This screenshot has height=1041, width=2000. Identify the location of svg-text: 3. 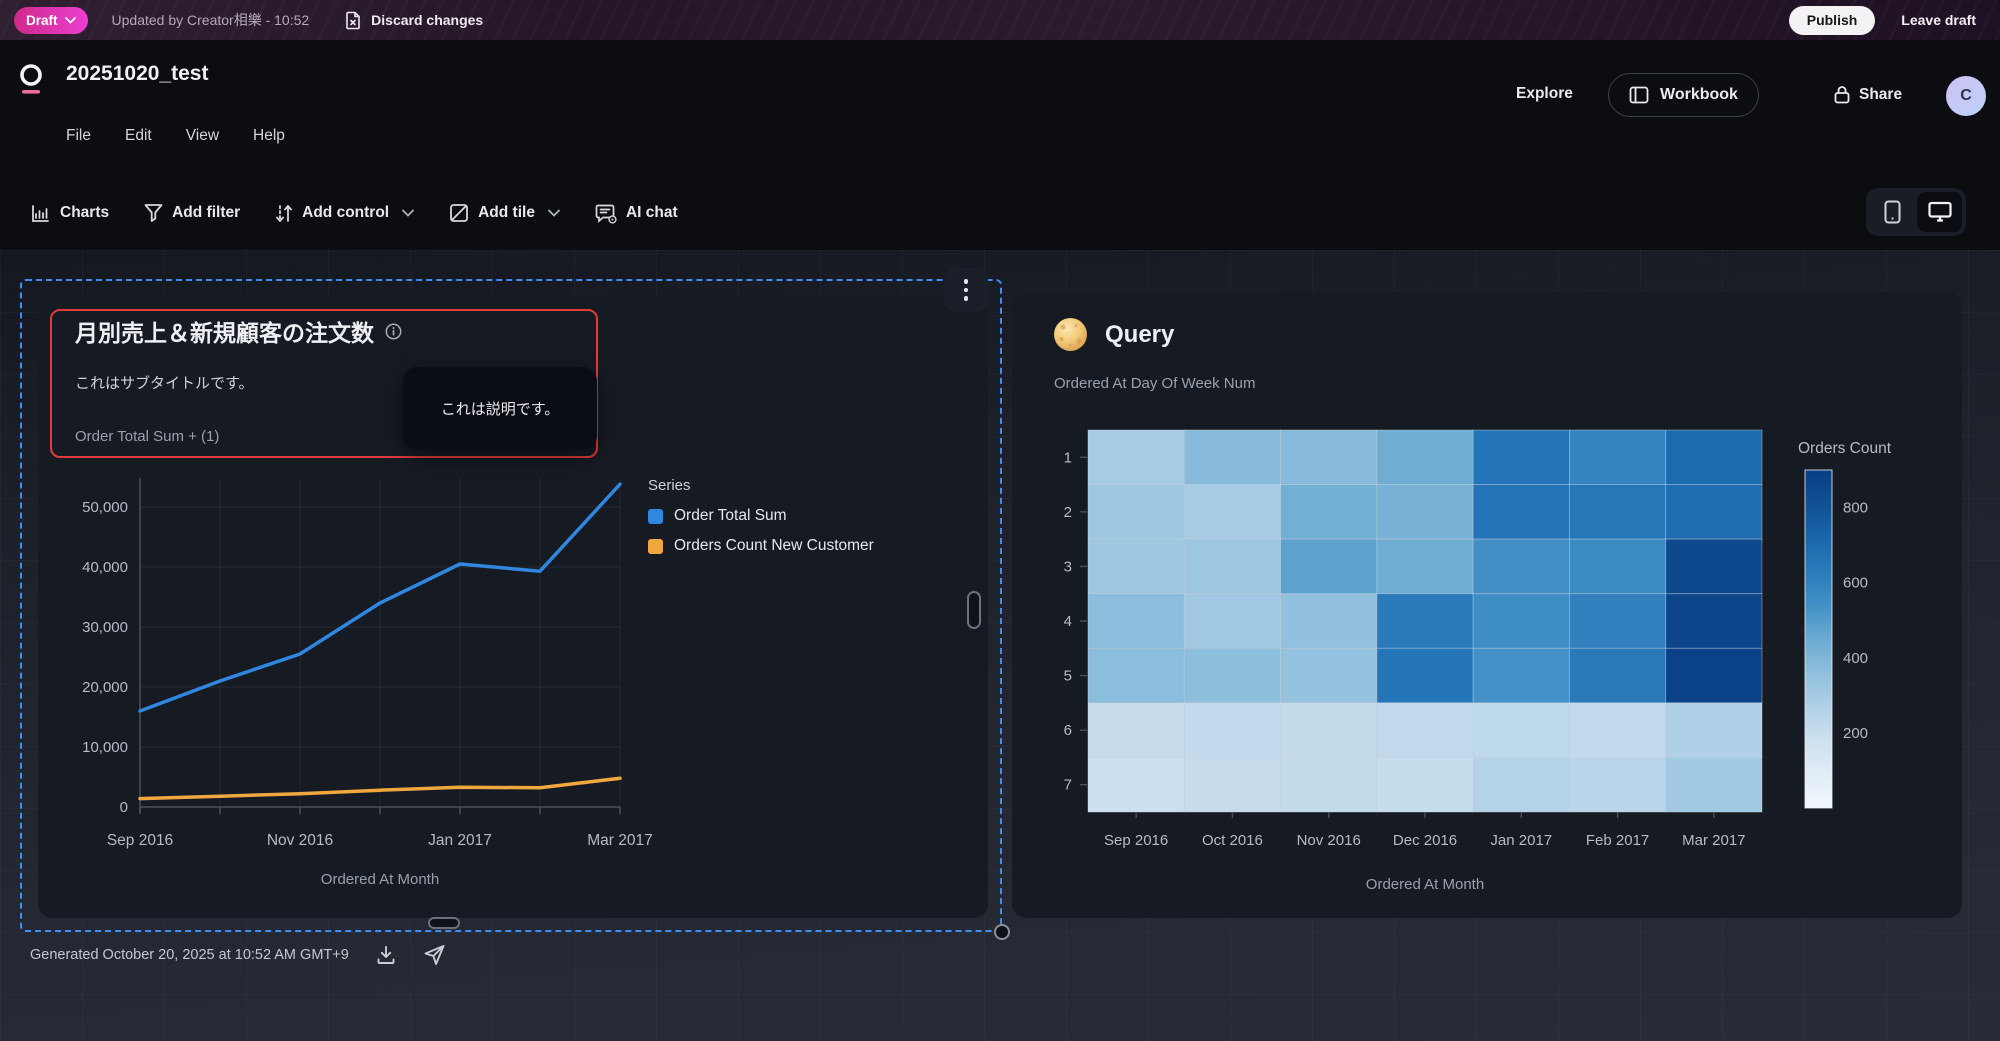
(1068, 566).